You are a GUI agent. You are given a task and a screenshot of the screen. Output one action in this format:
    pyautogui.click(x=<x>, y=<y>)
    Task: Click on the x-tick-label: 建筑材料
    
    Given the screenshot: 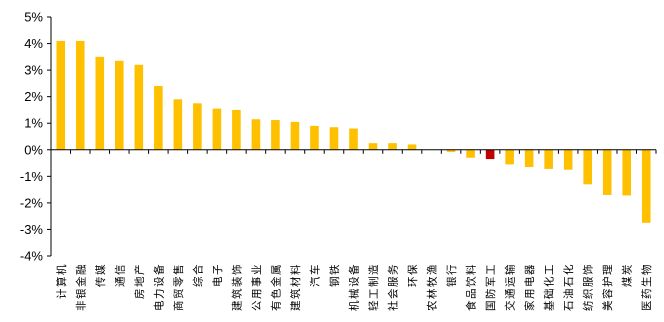 What is the action you would take?
    pyautogui.click(x=295, y=287)
    